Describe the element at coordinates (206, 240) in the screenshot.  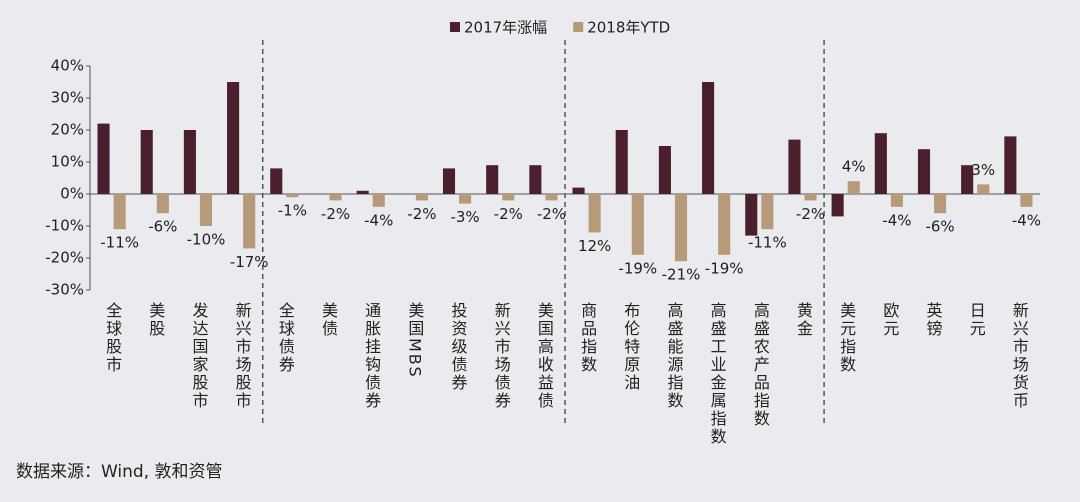
I see `value-label: -10%` at that location.